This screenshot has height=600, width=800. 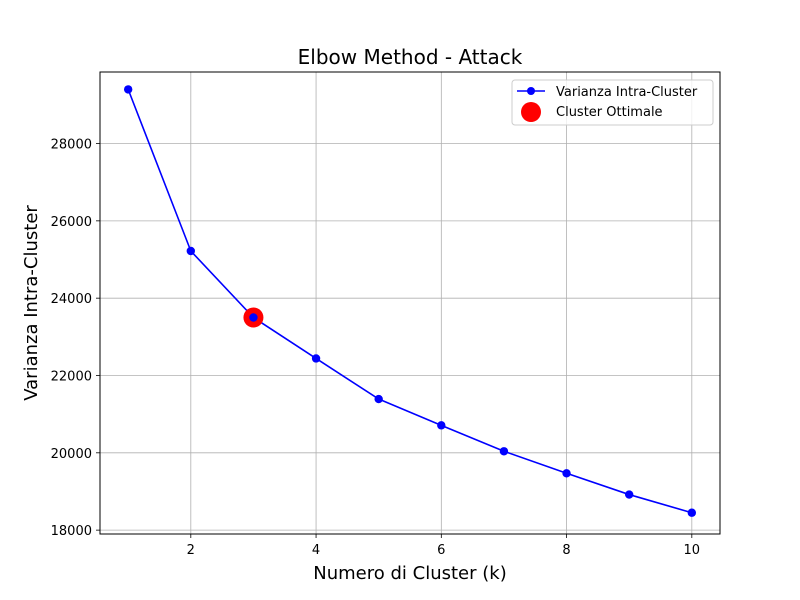 What do you see at coordinates (253, 317) in the screenshot?
I see `optimal-cluster-point` at bounding box center [253, 317].